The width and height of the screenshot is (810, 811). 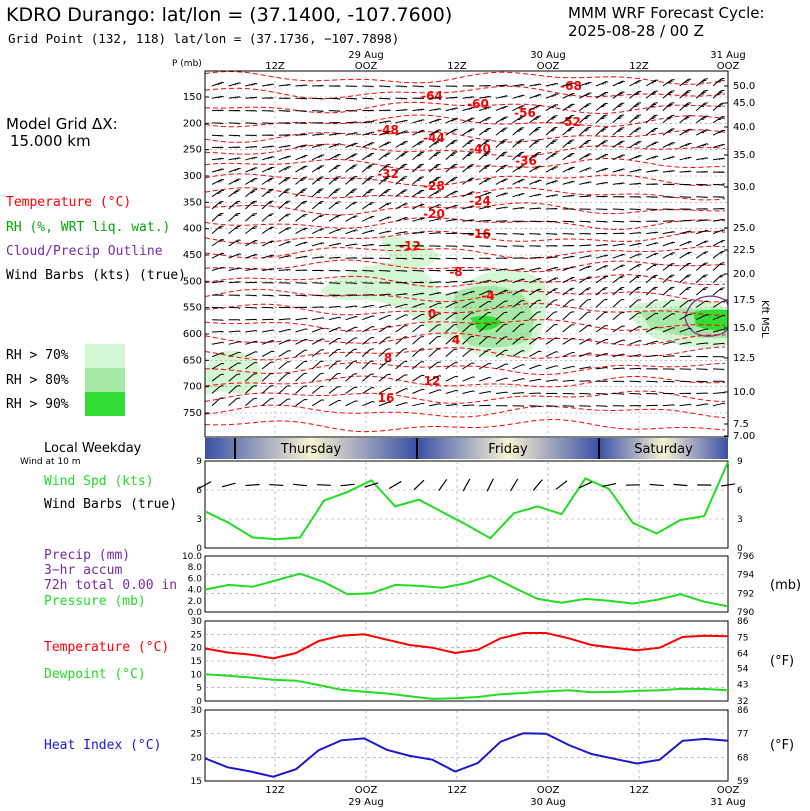 What do you see at coordinates (639, 66) in the screenshot?
I see `top-time-label: 12Z` at bounding box center [639, 66].